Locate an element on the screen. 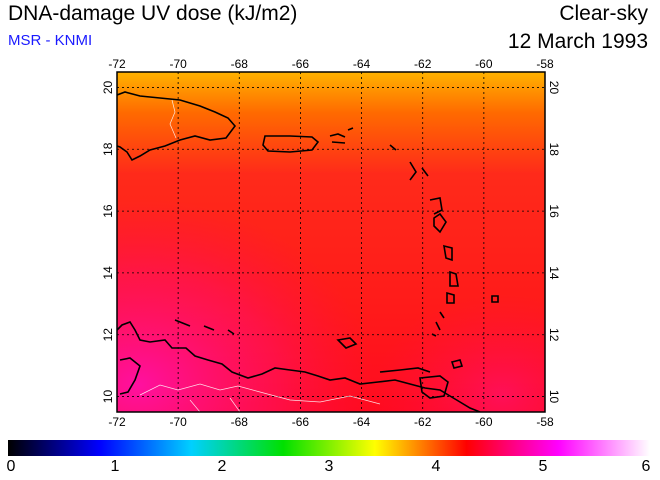 The image size is (660, 480). lon-tick-label-top: -66 is located at coordinates (301, 64).